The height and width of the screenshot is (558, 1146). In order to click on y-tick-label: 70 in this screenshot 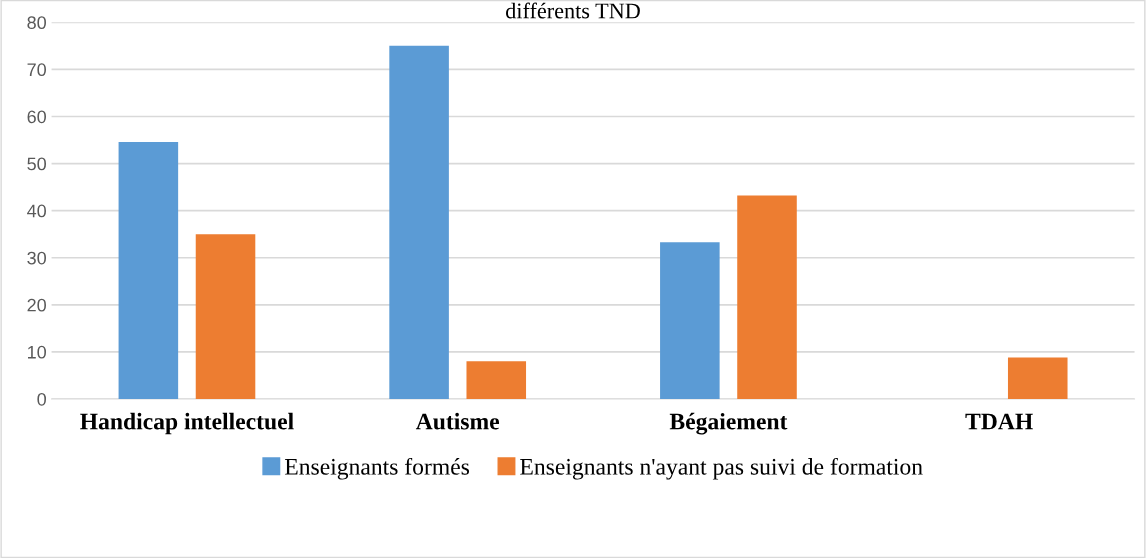, I will do `click(36, 70)`.